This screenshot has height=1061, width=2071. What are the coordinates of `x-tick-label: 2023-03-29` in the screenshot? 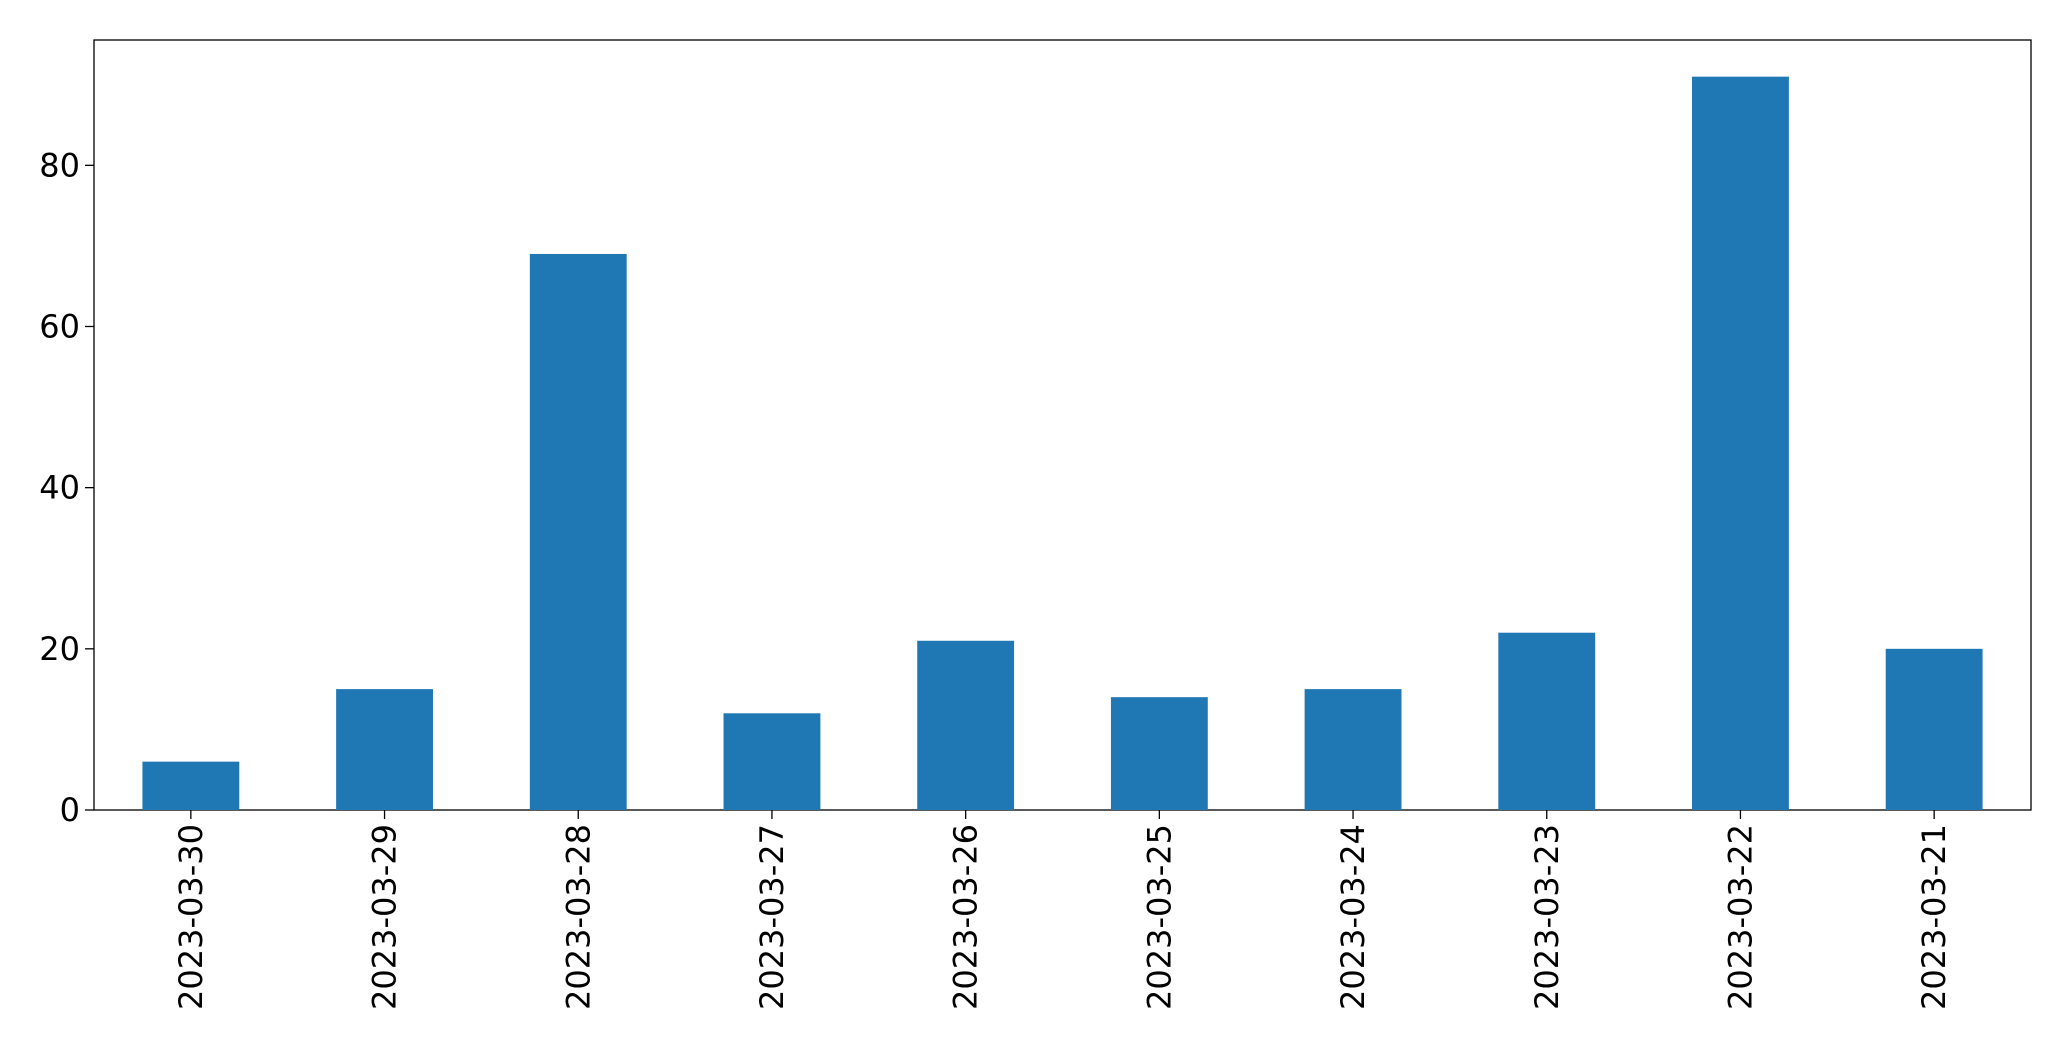 It's located at (385, 917).